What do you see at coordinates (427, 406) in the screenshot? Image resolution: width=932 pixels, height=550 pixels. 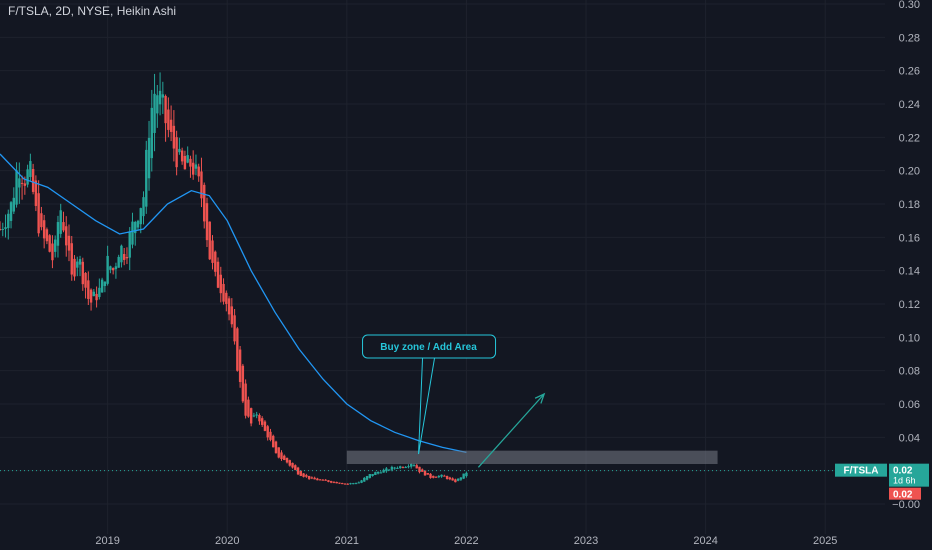 I see `annotation-pointer` at bounding box center [427, 406].